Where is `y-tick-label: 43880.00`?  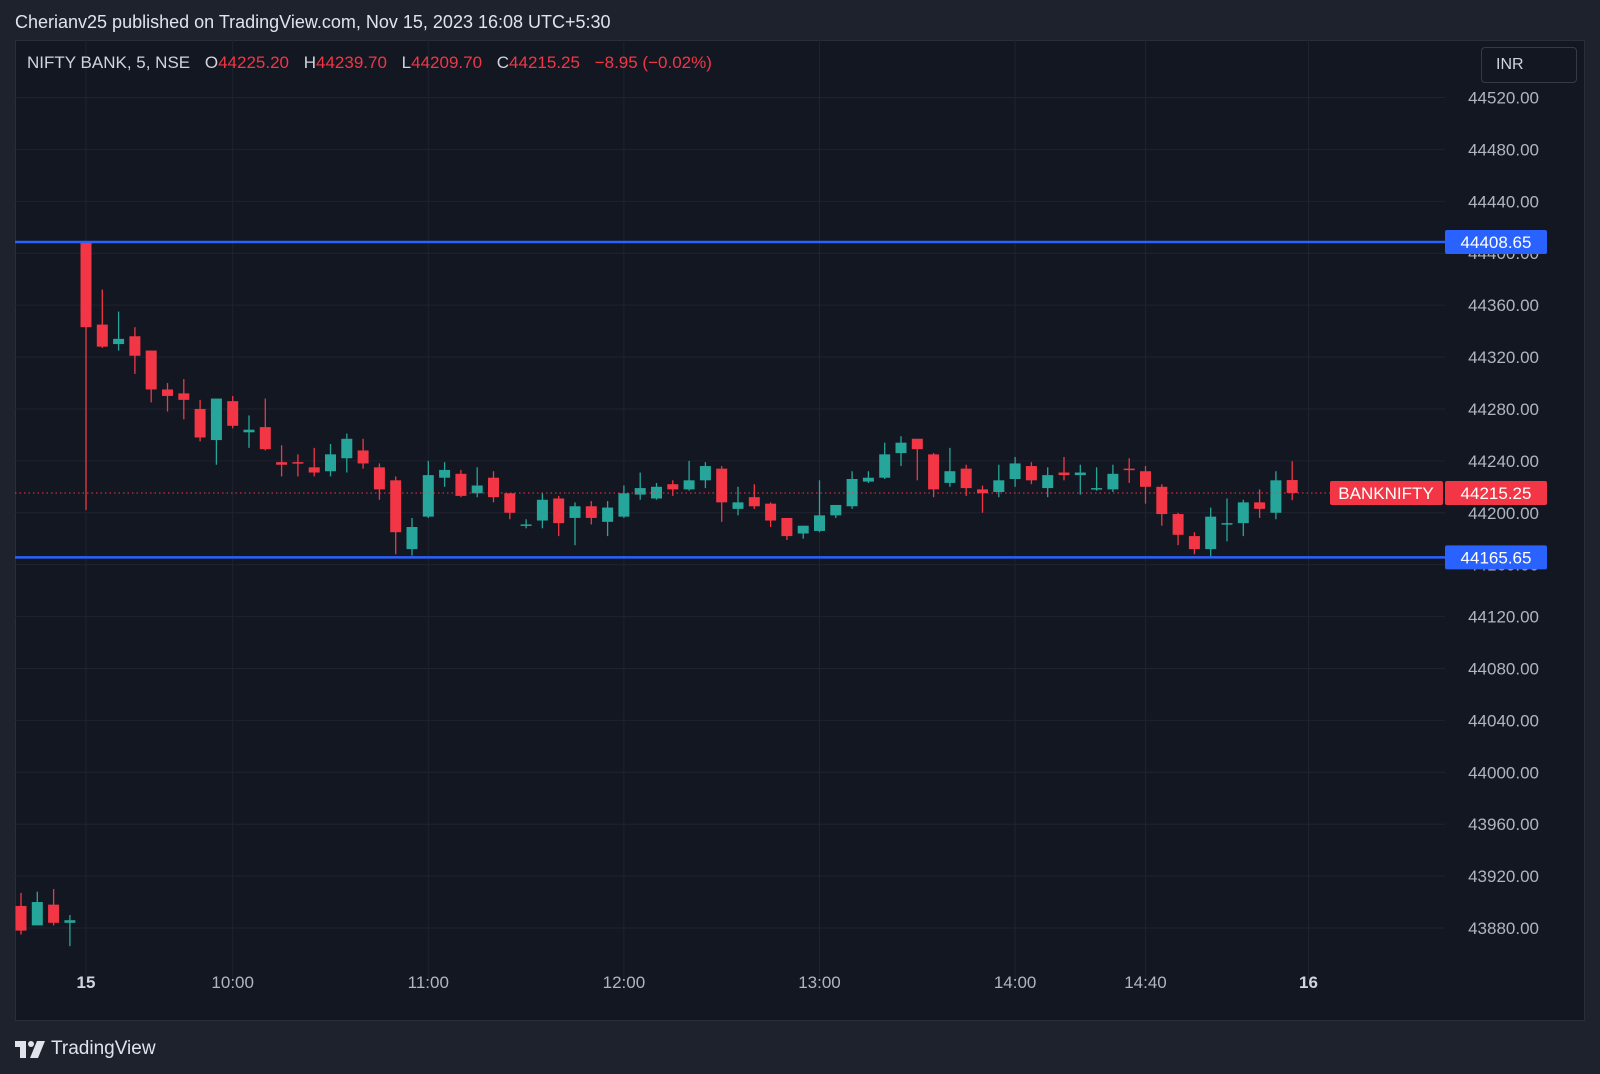 y-tick-label: 43880.00 is located at coordinates (1503, 928).